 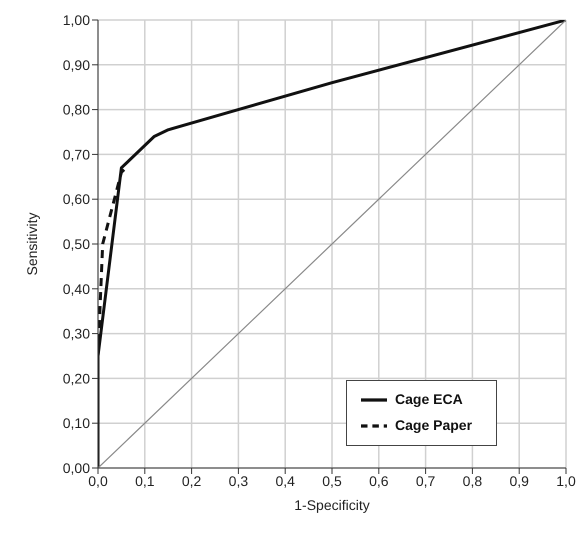 What do you see at coordinates (433, 425) in the screenshot?
I see `legend-label: Cage Paper` at bounding box center [433, 425].